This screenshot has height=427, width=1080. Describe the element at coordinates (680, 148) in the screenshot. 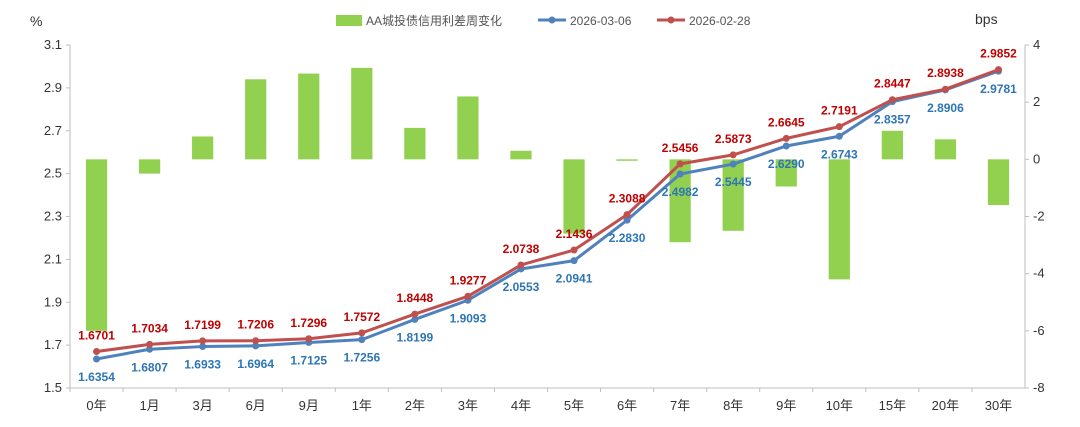

I see `data-label-2026-02-28: 2.5456` at that location.